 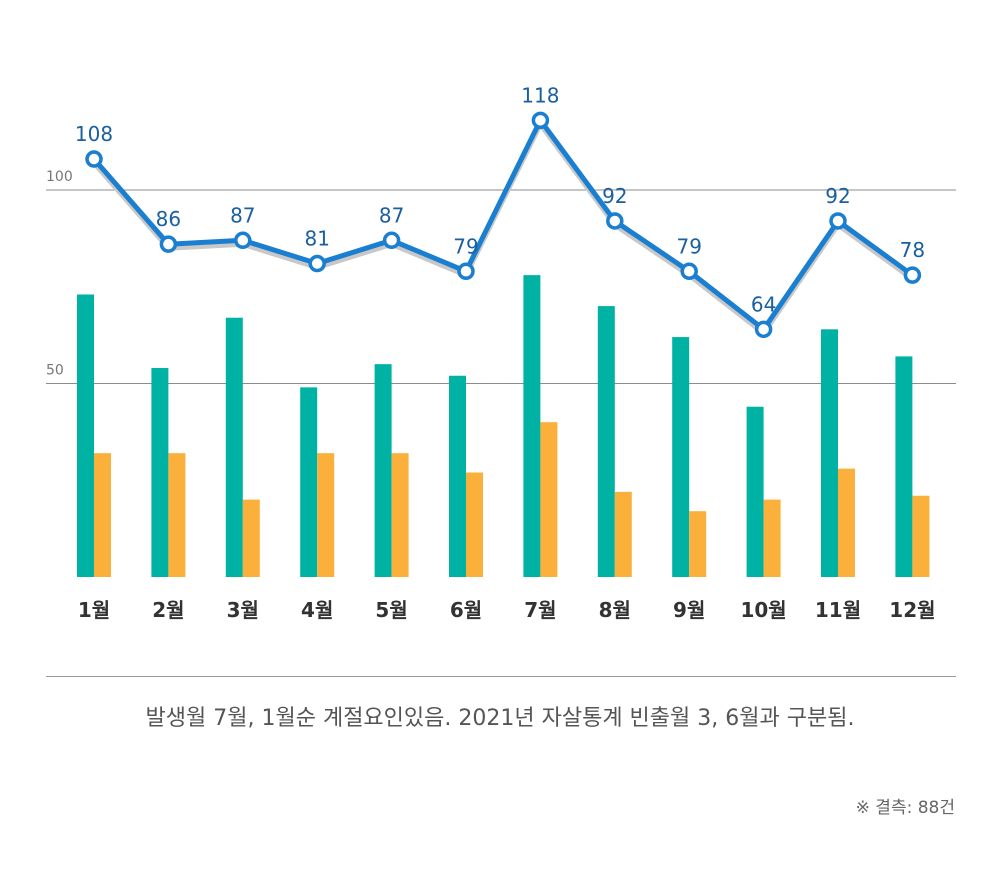 What do you see at coordinates (838, 610) in the screenshot?
I see `x-tick-label-11: 11월` at bounding box center [838, 610].